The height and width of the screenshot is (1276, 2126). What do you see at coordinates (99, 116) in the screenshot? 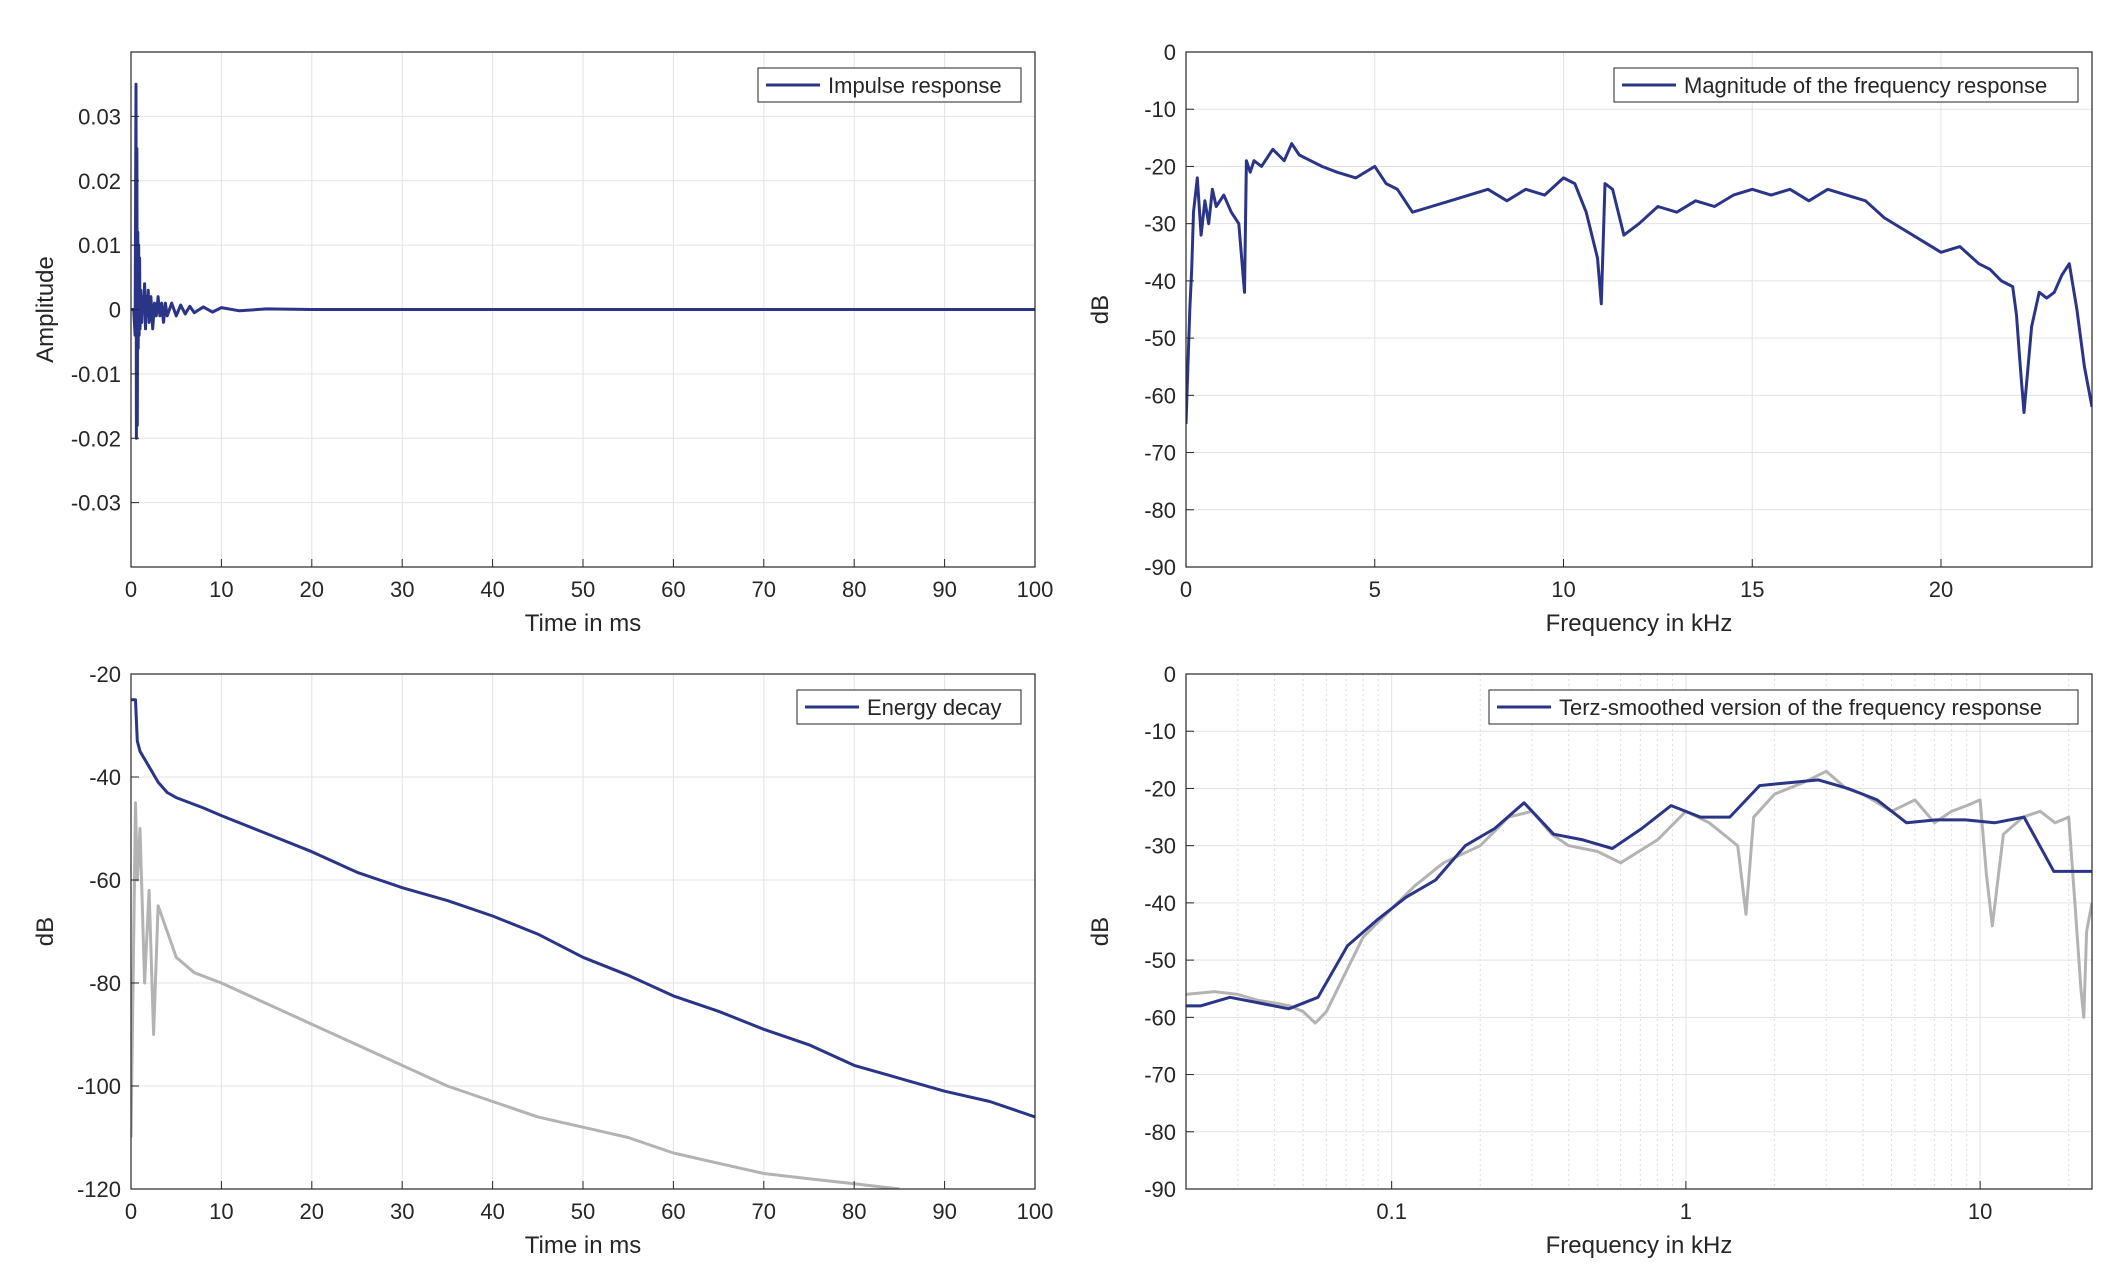
I see `y-tick-label: 0.03` at bounding box center [99, 116].